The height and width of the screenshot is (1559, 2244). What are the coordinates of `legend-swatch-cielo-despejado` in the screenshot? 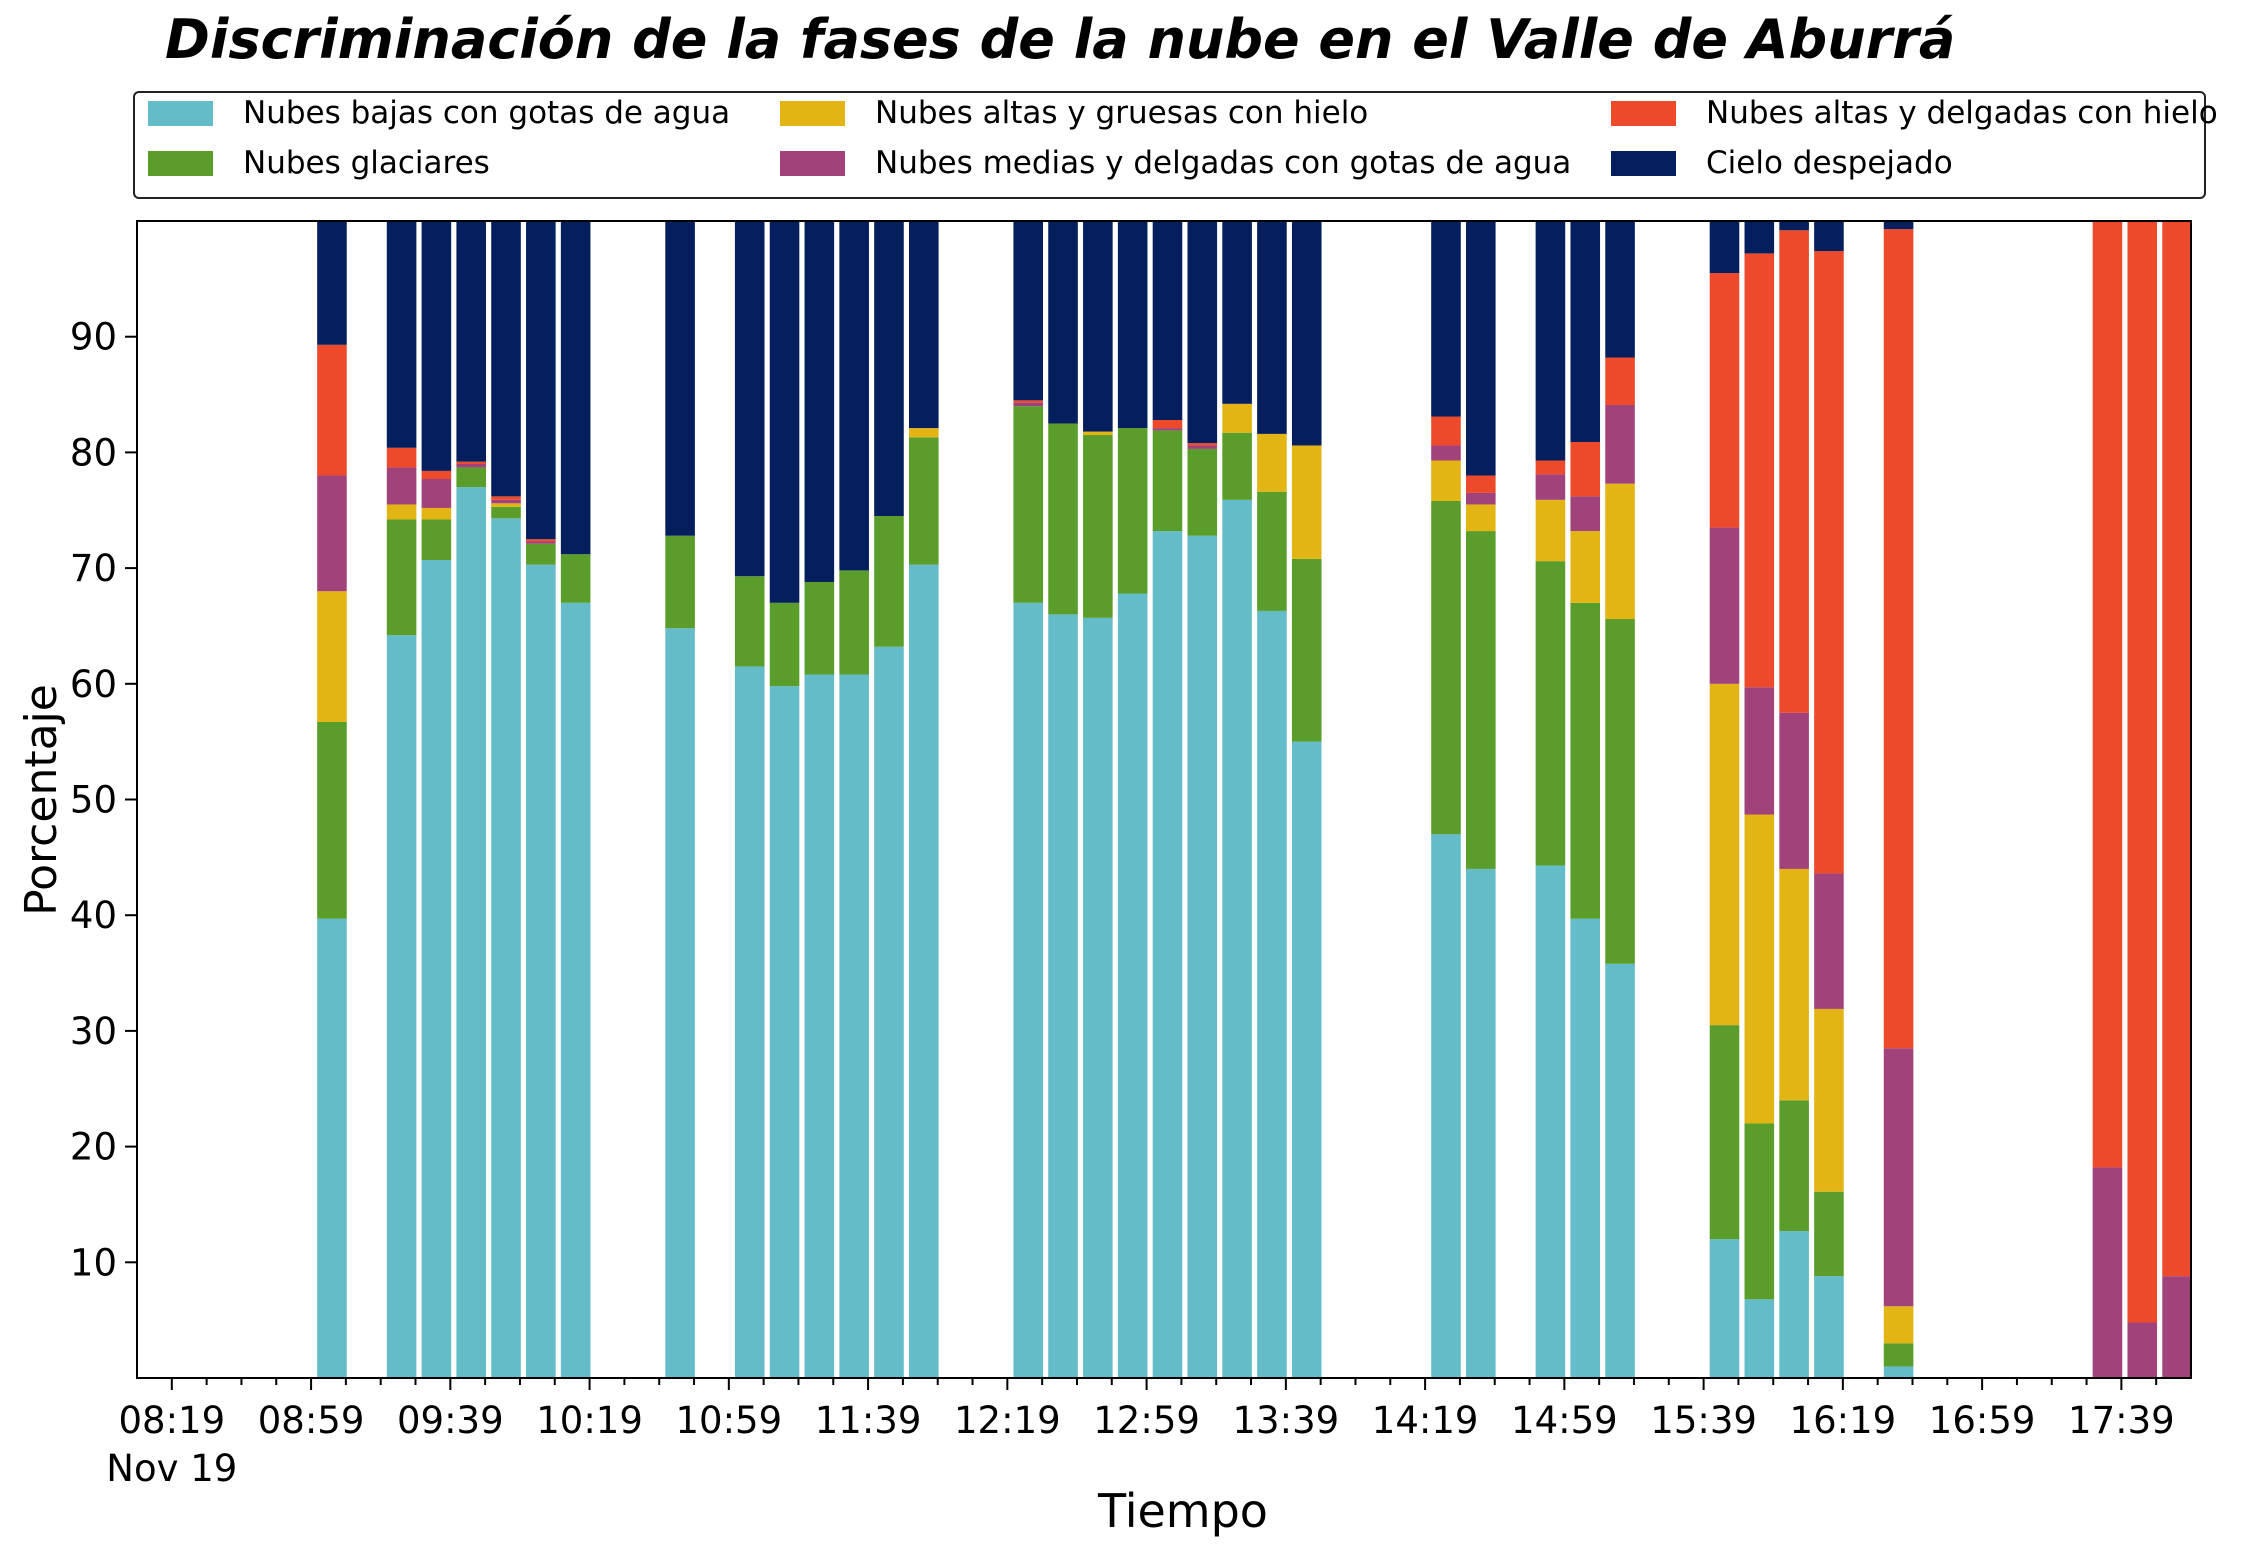 It's located at (1643, 163).